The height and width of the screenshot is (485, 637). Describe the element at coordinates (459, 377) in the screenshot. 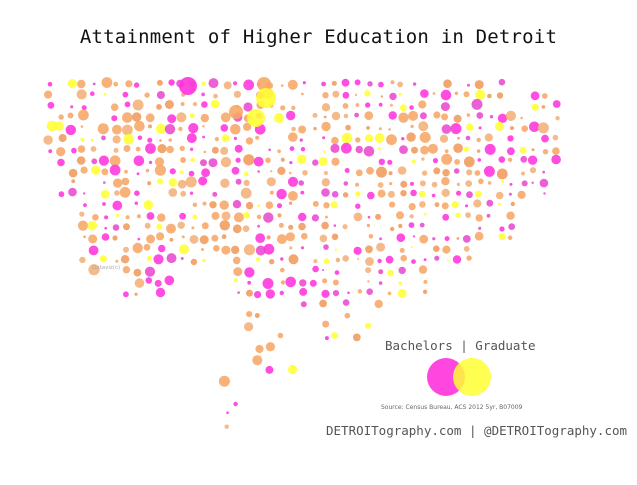

I see `legend-venn` at that location.